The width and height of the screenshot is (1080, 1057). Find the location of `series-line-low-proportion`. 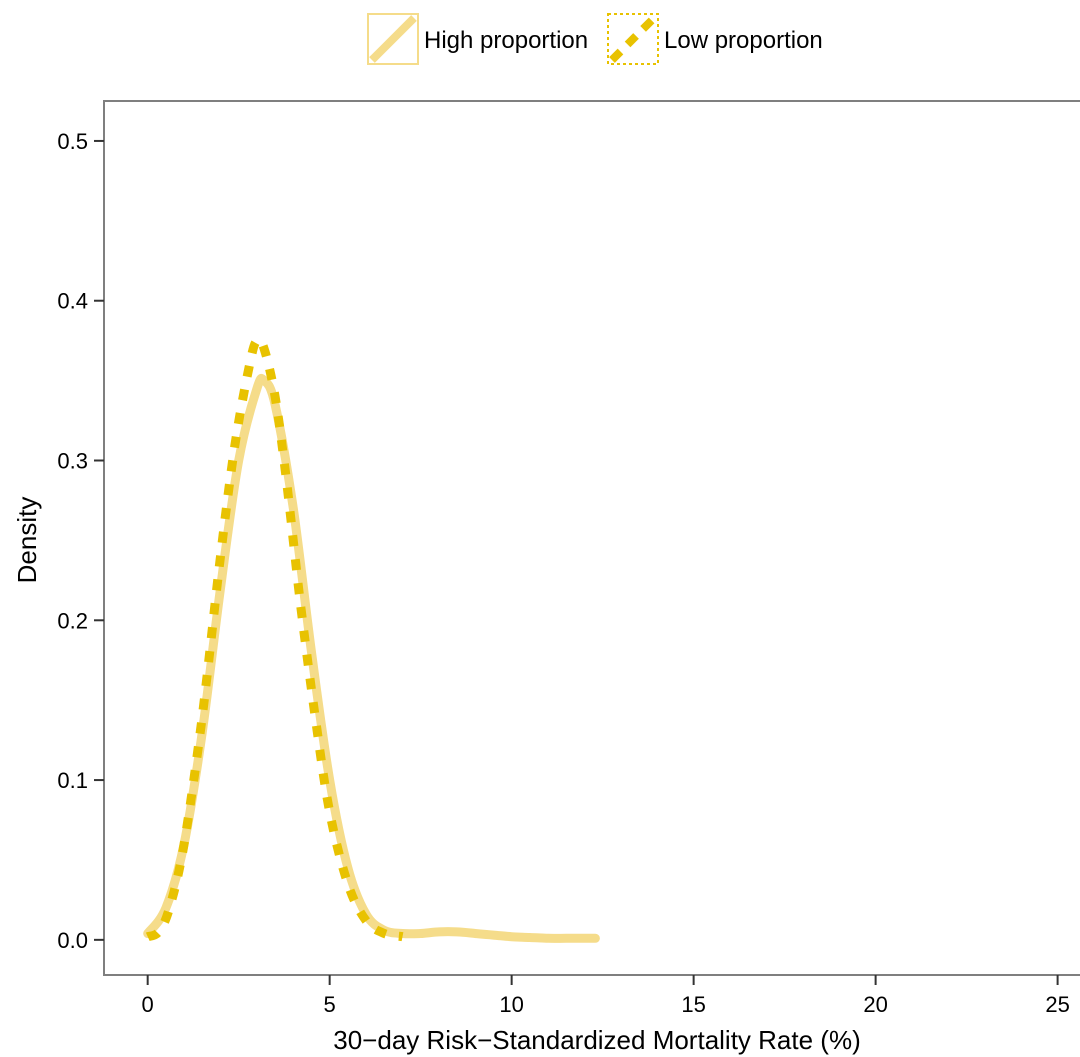

series-line-low-proportion is located at coordinates (274, 638).